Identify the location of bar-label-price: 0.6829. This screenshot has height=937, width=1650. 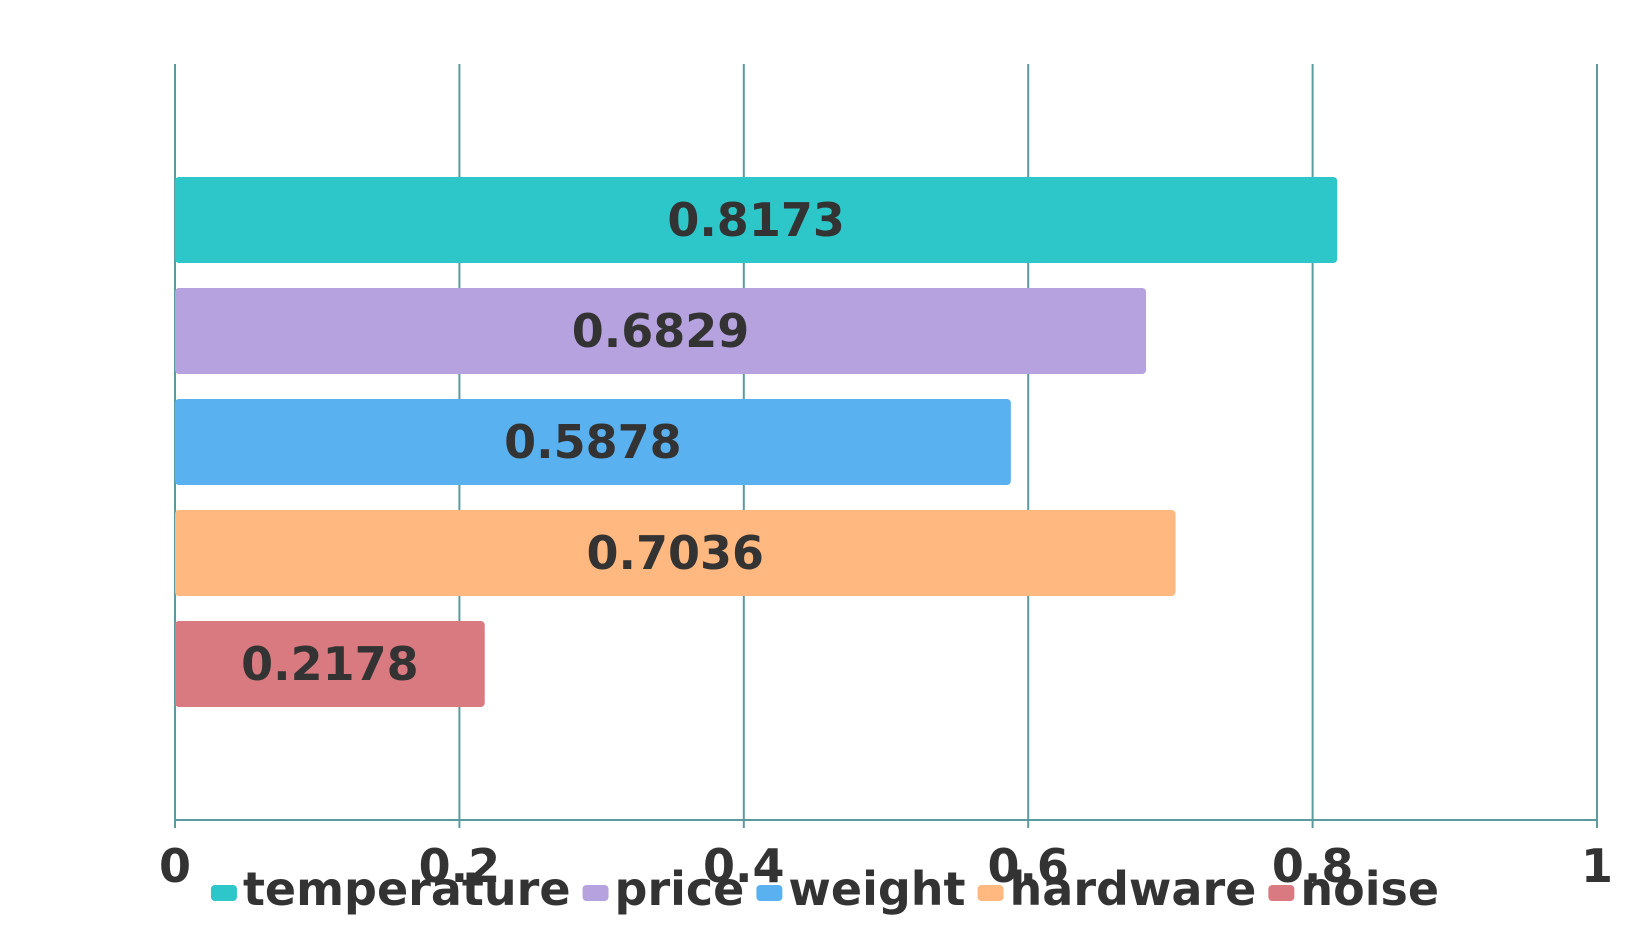
(661, 331).